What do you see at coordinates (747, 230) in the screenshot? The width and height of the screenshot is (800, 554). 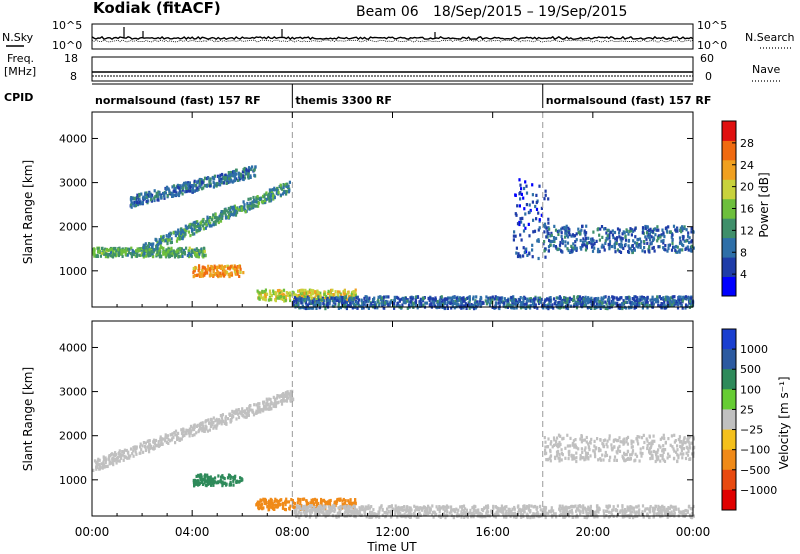 I see `colorbar-tick-label: 12` at bounding box center [747, 230].